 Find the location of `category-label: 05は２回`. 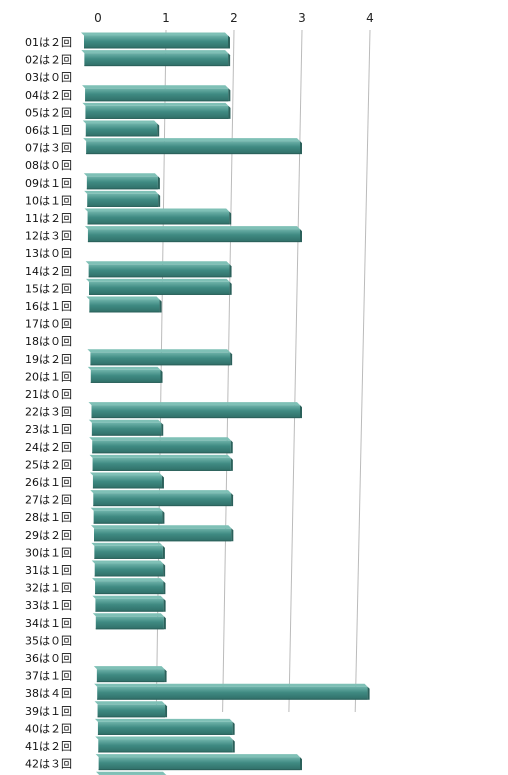

category-label: 05は２回 is located at coordinates (48, 112).